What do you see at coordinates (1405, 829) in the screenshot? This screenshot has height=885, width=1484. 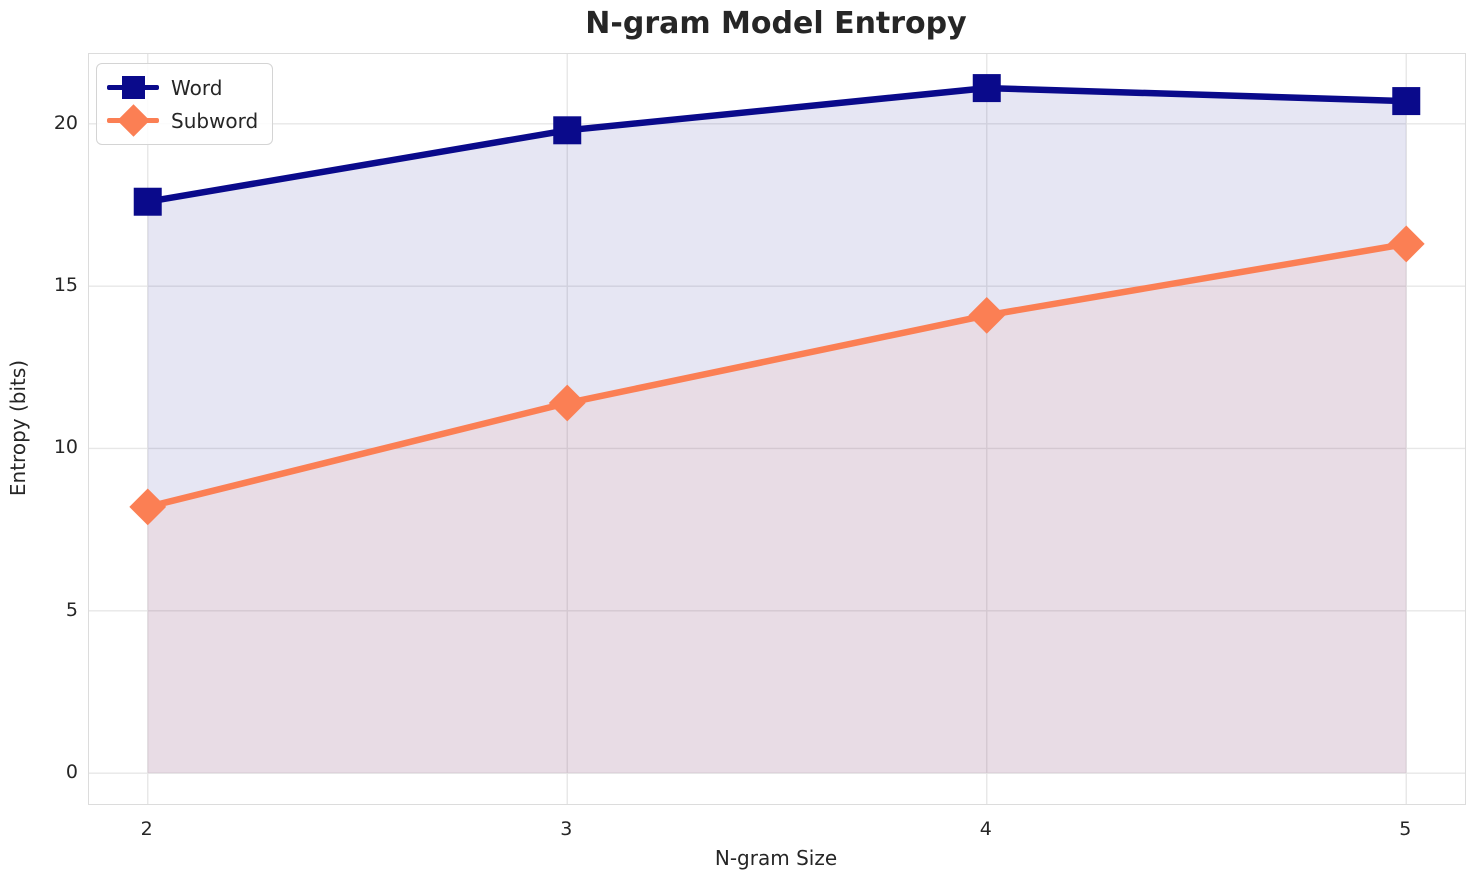 I see `x-tick-label: 5` at bounding box center [1405, 829].